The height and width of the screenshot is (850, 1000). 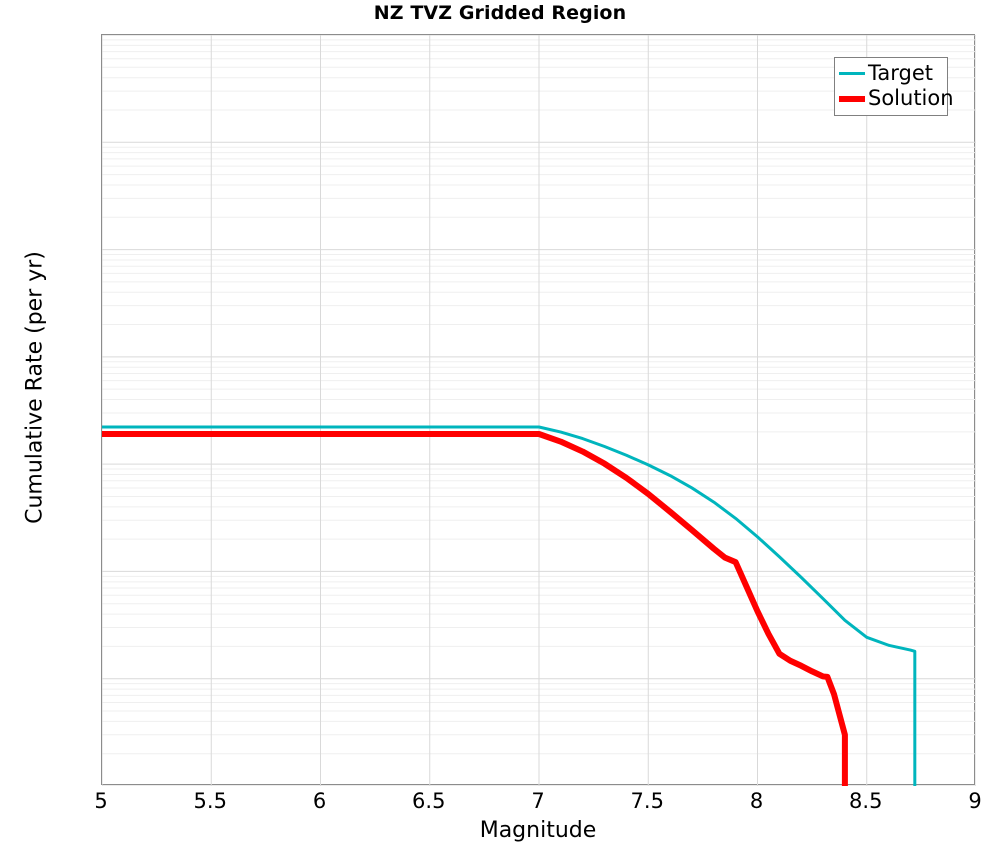 What do you see at coordinates (911, 98) in the screenshot?
I see `legend-label-solution: Solution` at bounding box center [911, 98].